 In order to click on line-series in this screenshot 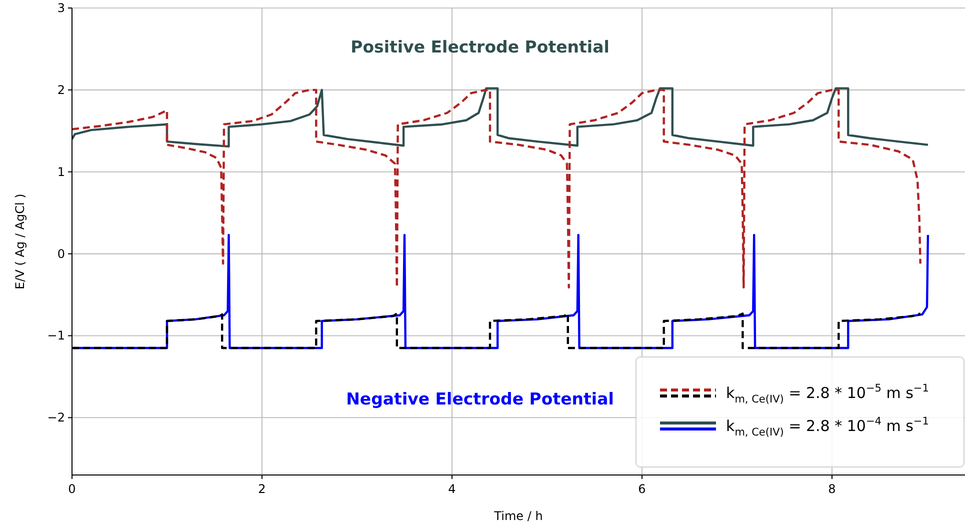, I will do `click(501, 117)`.